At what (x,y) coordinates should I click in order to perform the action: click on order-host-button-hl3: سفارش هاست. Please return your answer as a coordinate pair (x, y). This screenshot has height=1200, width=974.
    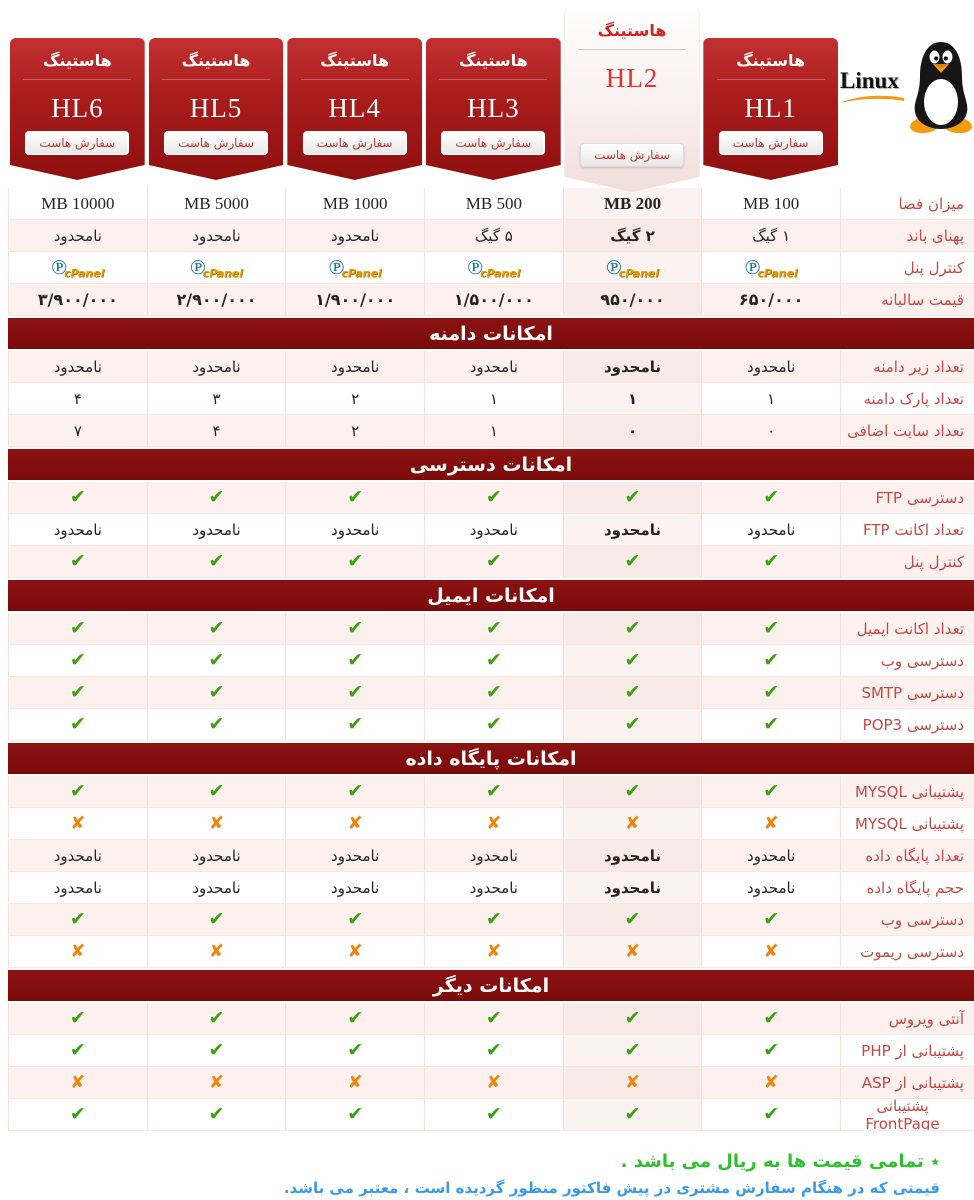
    Looking at the image, I should click on (493, 143).